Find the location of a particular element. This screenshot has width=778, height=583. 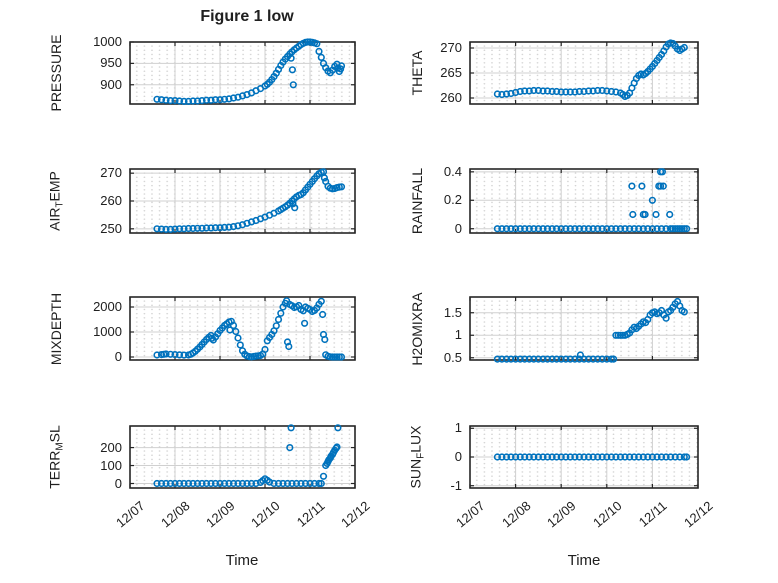

plot-area-terr-msl is located at coordinates (242, 457).